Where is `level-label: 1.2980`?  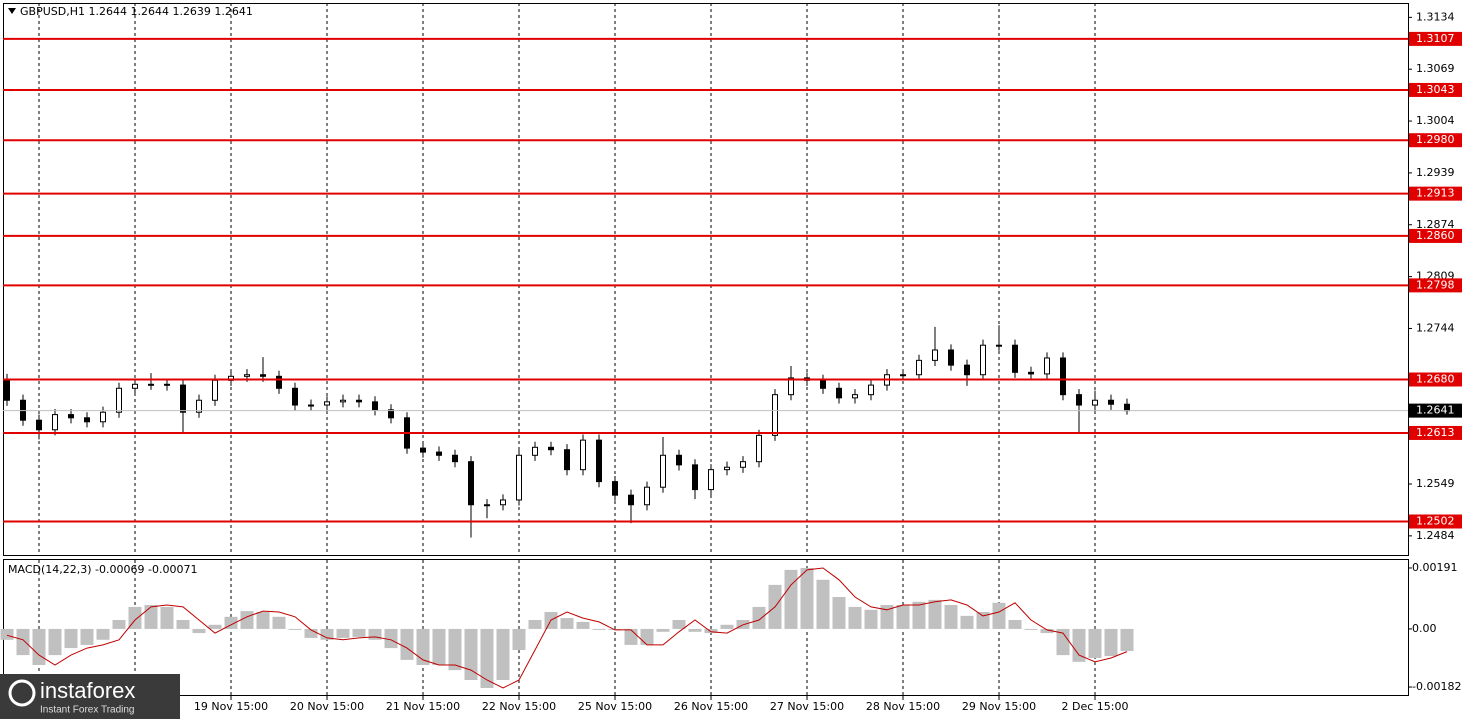 level-label: 1.2980 is located at coordinates (1435, 139).